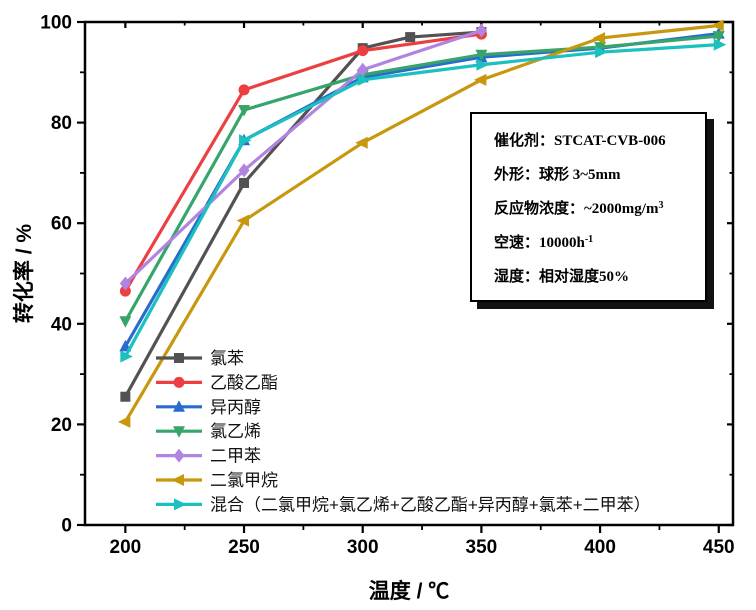 This screenshot has width=756, height=610. What do you see at coordinates (596, 241) in the screenshot?
I see `info-line-space-velocity: 空速：10000h -1` at bounding box center [596, 241].